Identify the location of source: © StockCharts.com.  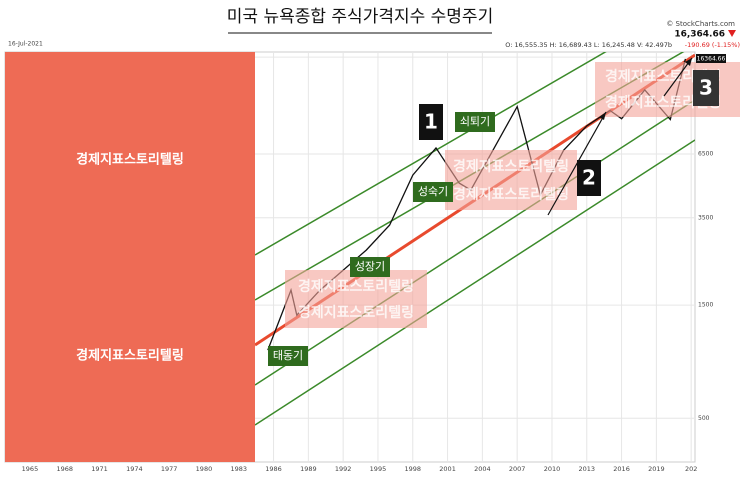
(700, 24).